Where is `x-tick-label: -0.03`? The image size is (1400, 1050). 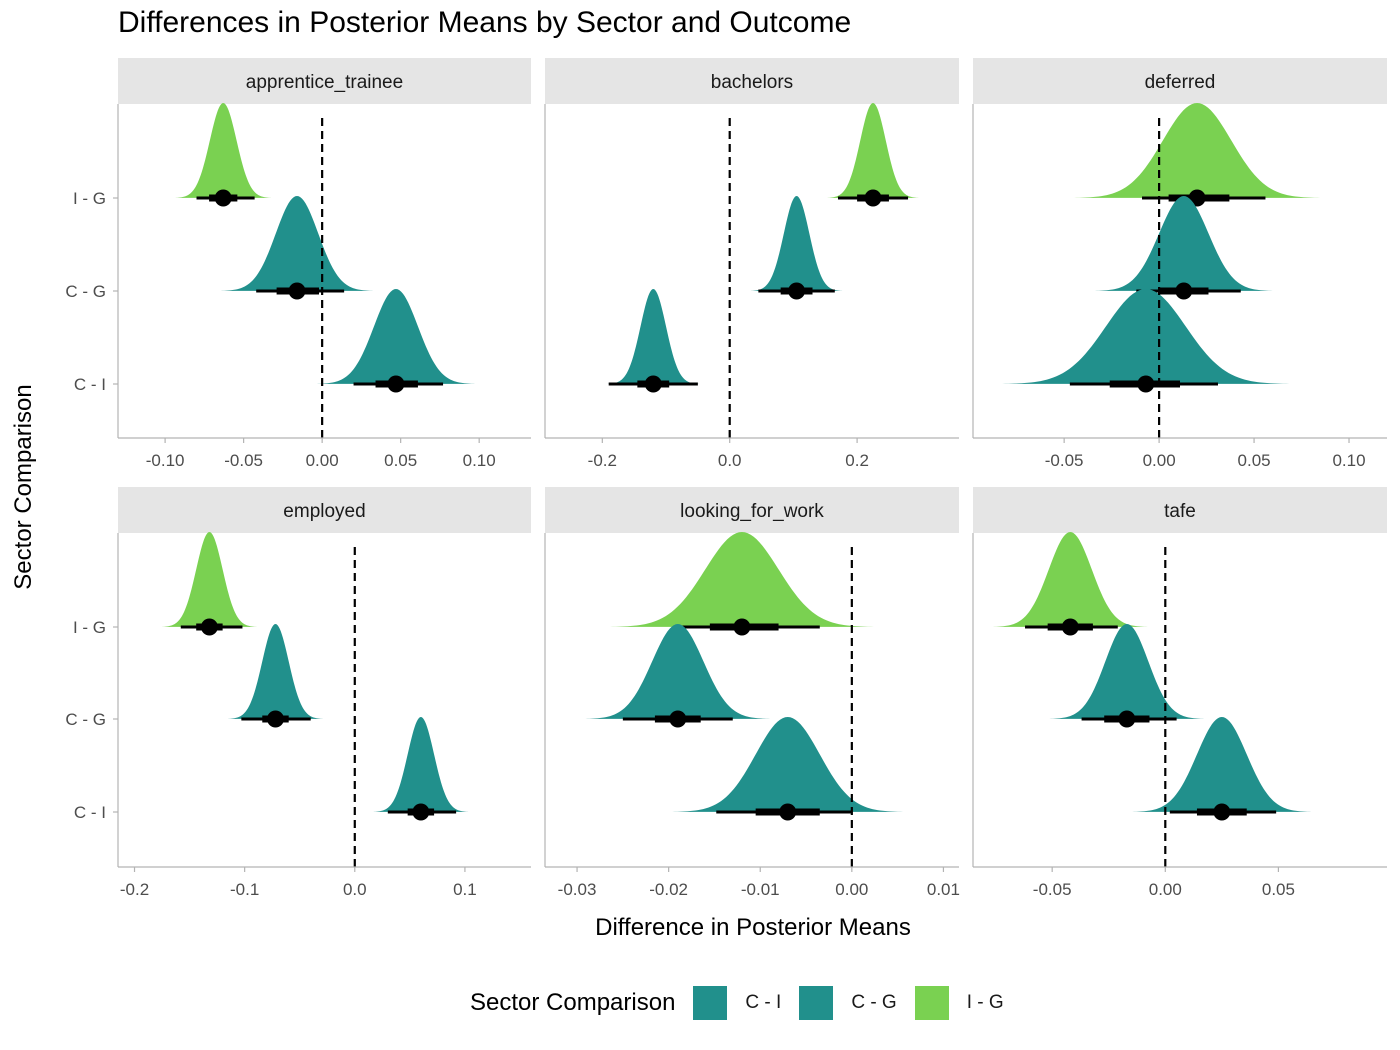 x-tick-label: -0.03 is located at coordinates (577, 889).